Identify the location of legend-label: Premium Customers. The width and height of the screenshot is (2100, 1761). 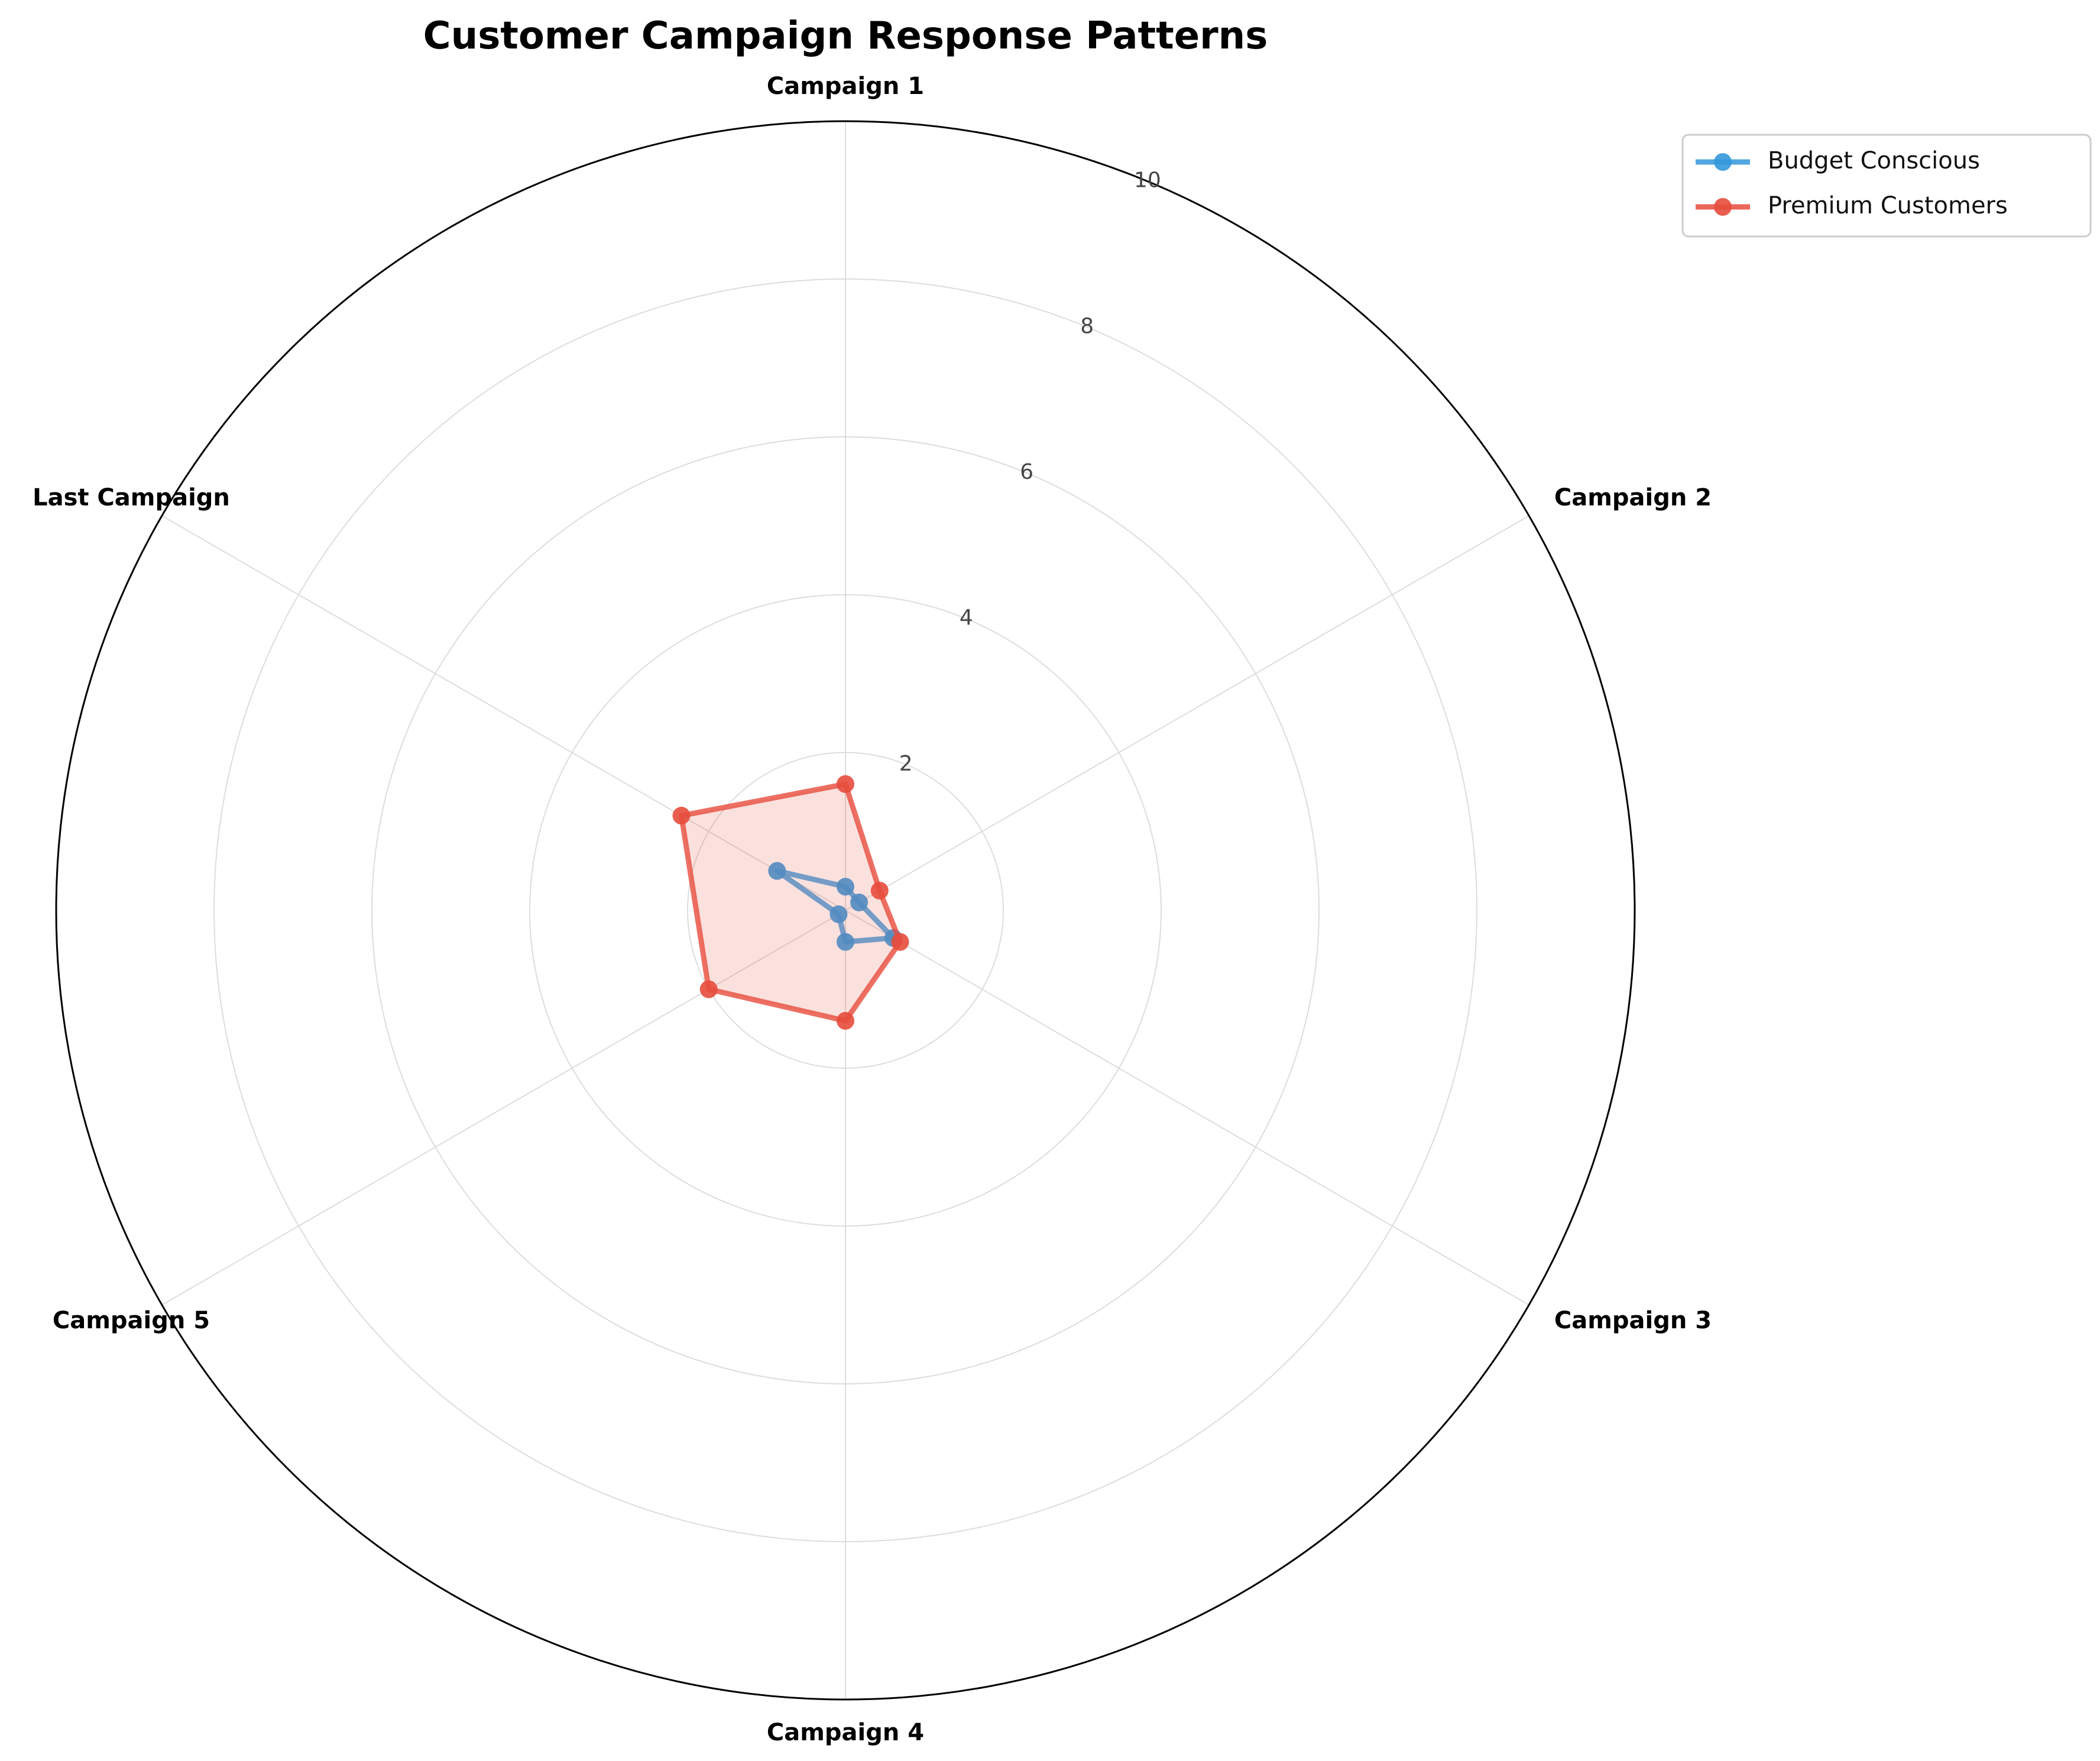
(1888, 206).